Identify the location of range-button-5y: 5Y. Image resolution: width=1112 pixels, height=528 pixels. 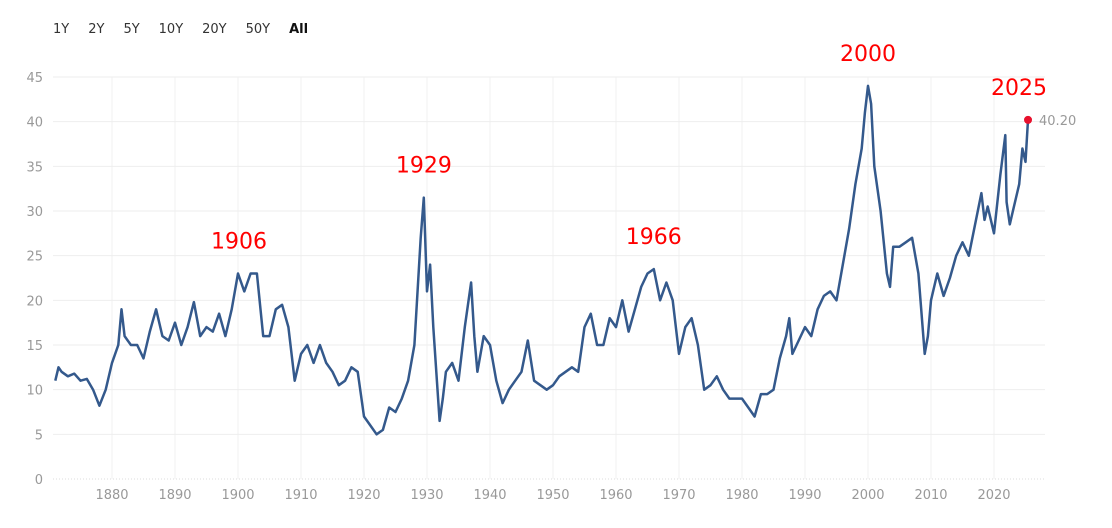
(131, 29).